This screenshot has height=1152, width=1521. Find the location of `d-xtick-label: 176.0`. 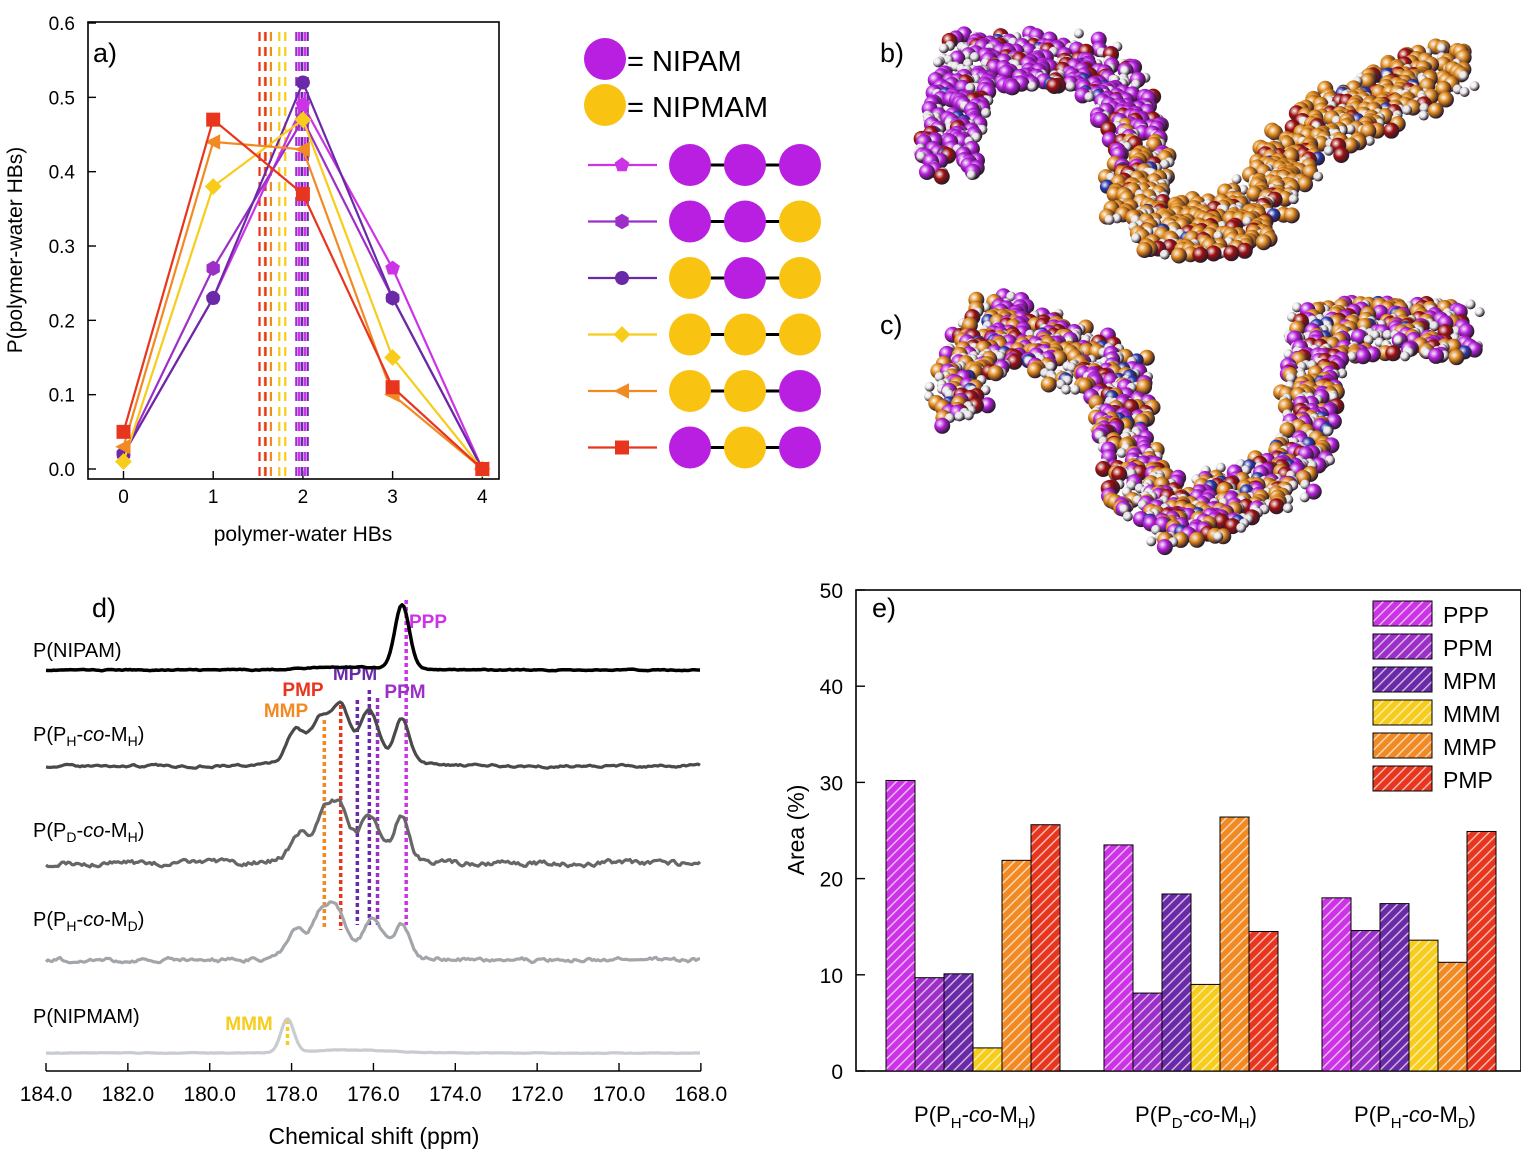

d-xtick-label: 176.0 is located at coordinates (373, 1094).